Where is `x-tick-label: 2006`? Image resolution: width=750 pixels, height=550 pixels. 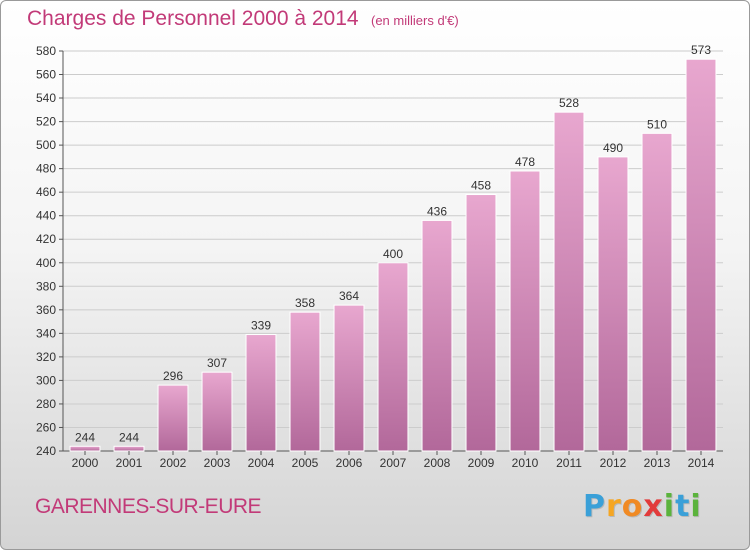
x-tick-label: 2006 is located at coordinates (349, 463).